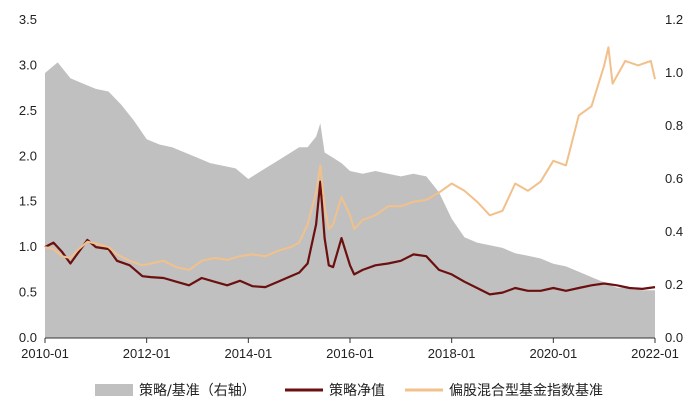  I want to click on x-tick-label: 2010-01, so click(45, 353).